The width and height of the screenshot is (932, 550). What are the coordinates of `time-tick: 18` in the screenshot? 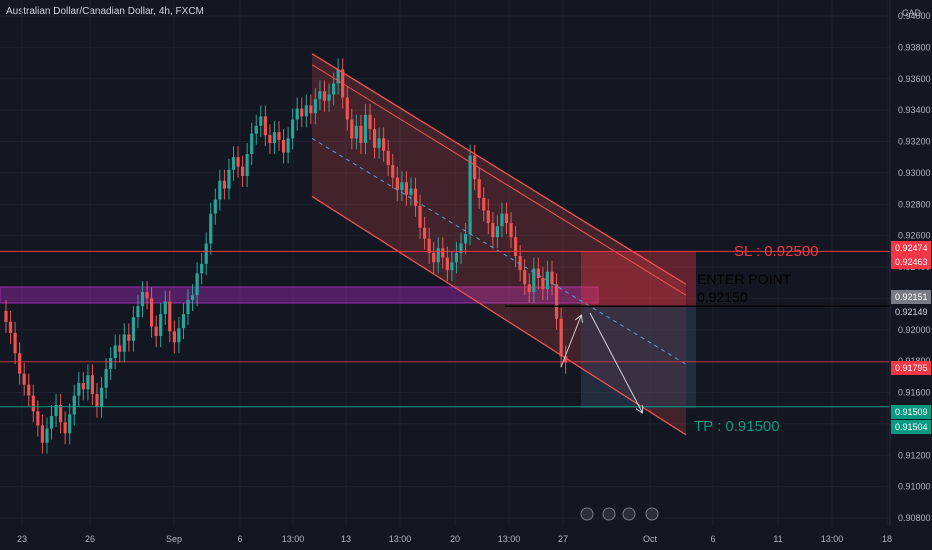 It's located at (887, 539).